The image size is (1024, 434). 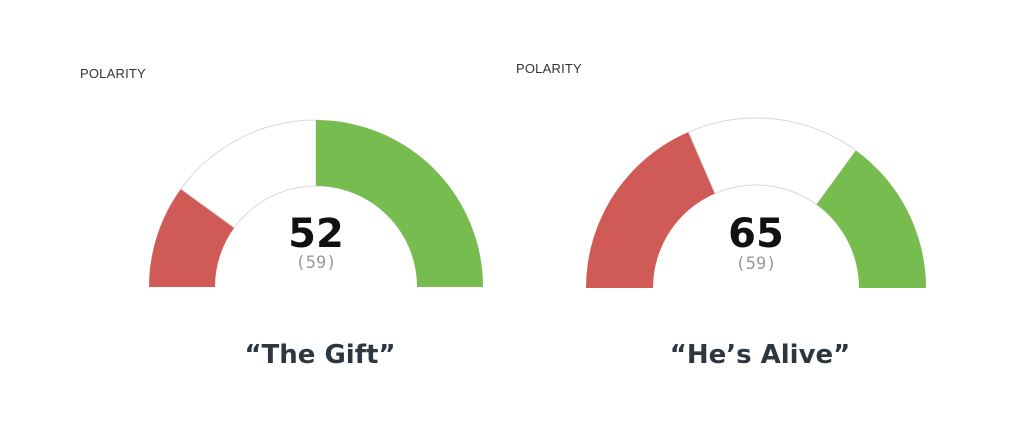 What do you see at coordinates (320, 355) in the screenshot?
I see `gauge-caption: “The Gift”` at bounding box center [320, 355].